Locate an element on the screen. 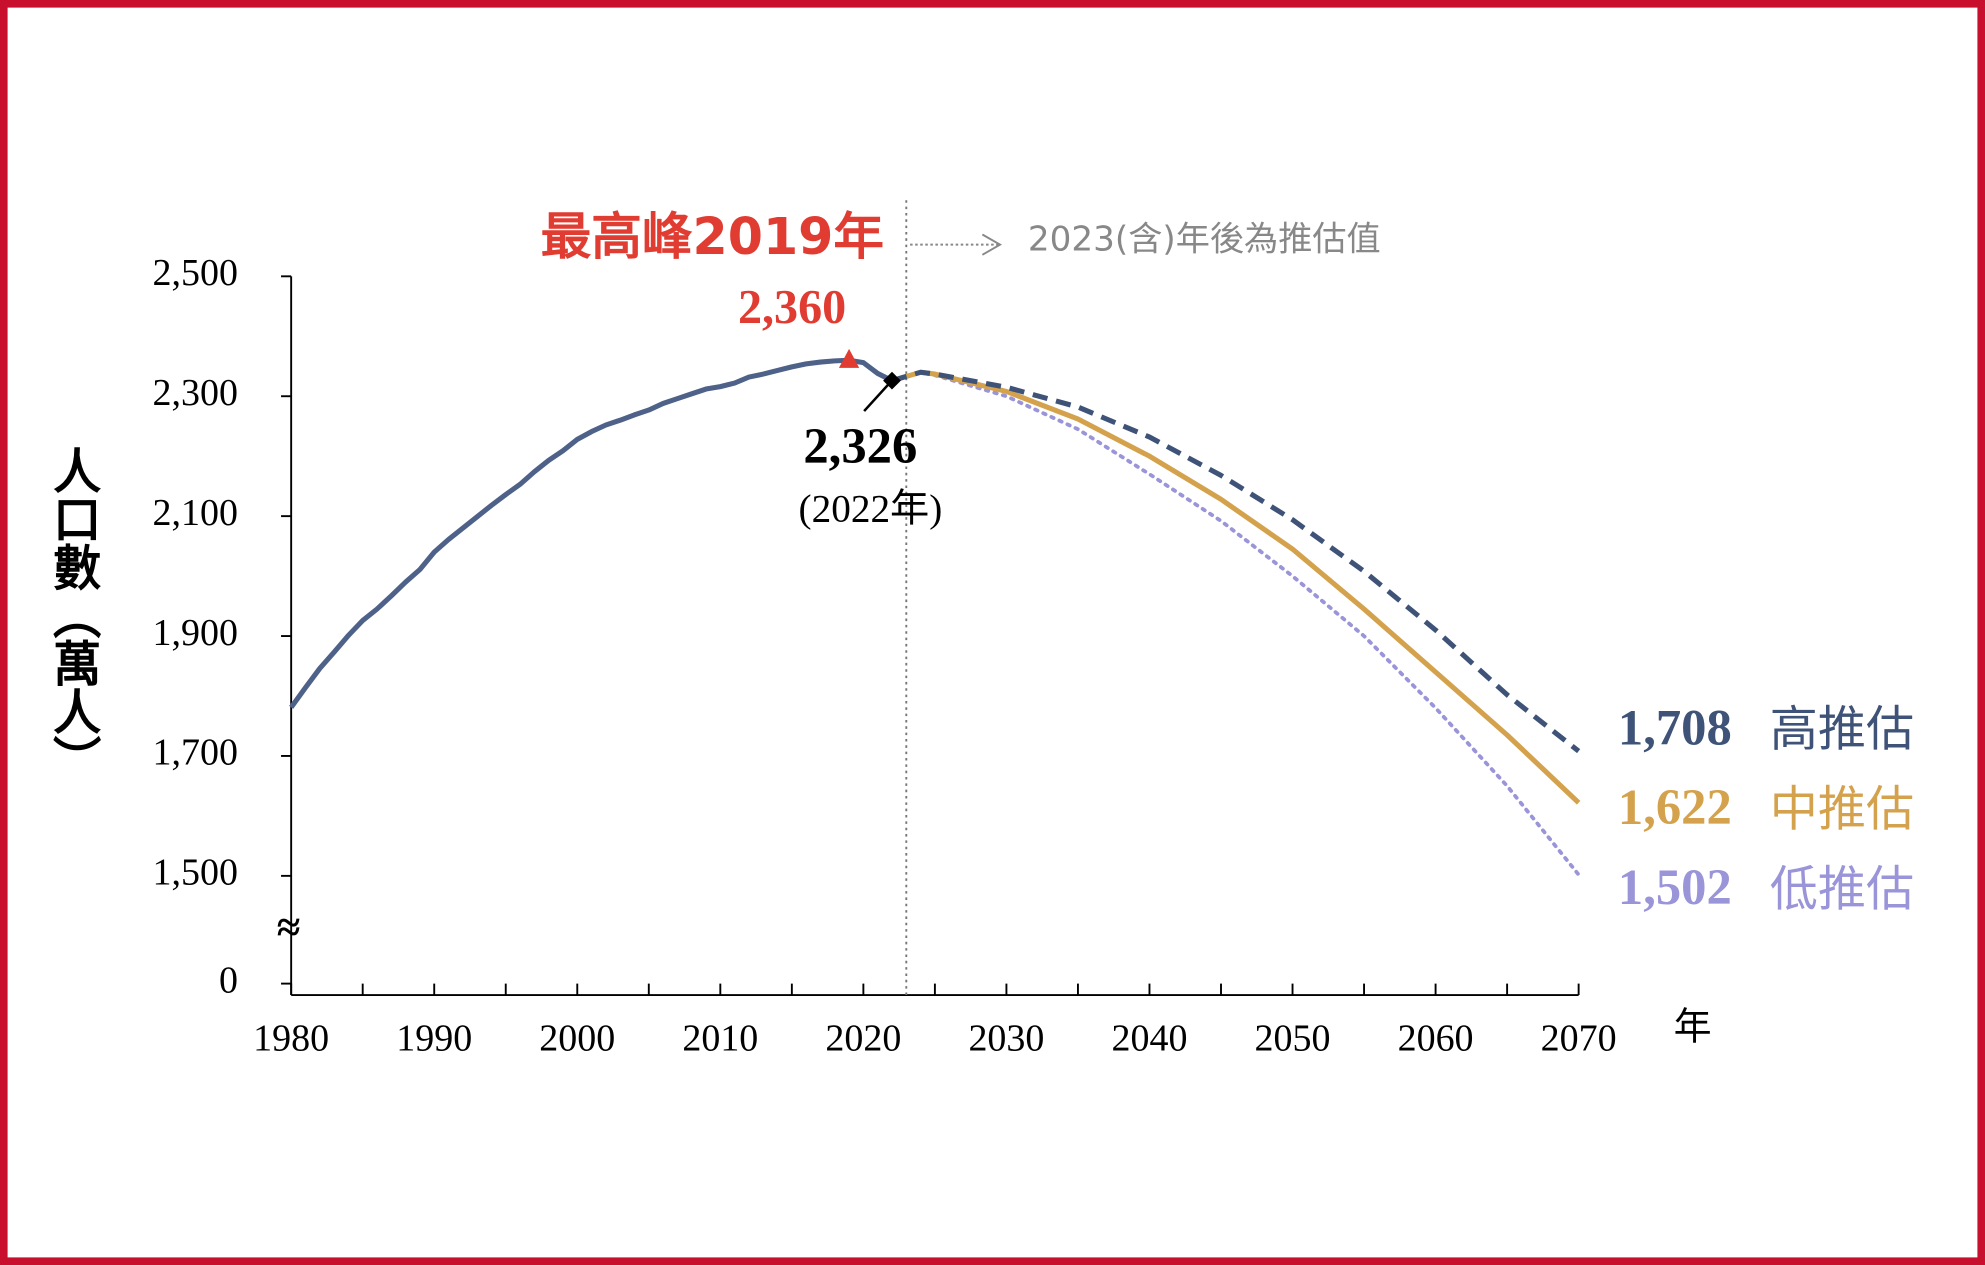 This screenshot has height=1265, width=1985. projection-arrow-head is located at coordinates (992, 244).